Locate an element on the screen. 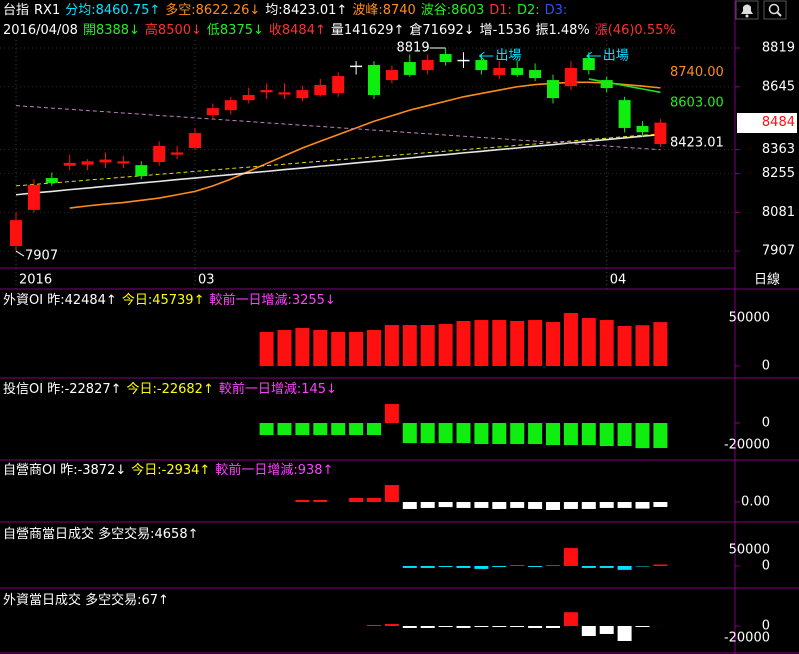 The width and height of the screenshot is (799, 654). signal-label: 出場 is located at coordinates (508, 56).